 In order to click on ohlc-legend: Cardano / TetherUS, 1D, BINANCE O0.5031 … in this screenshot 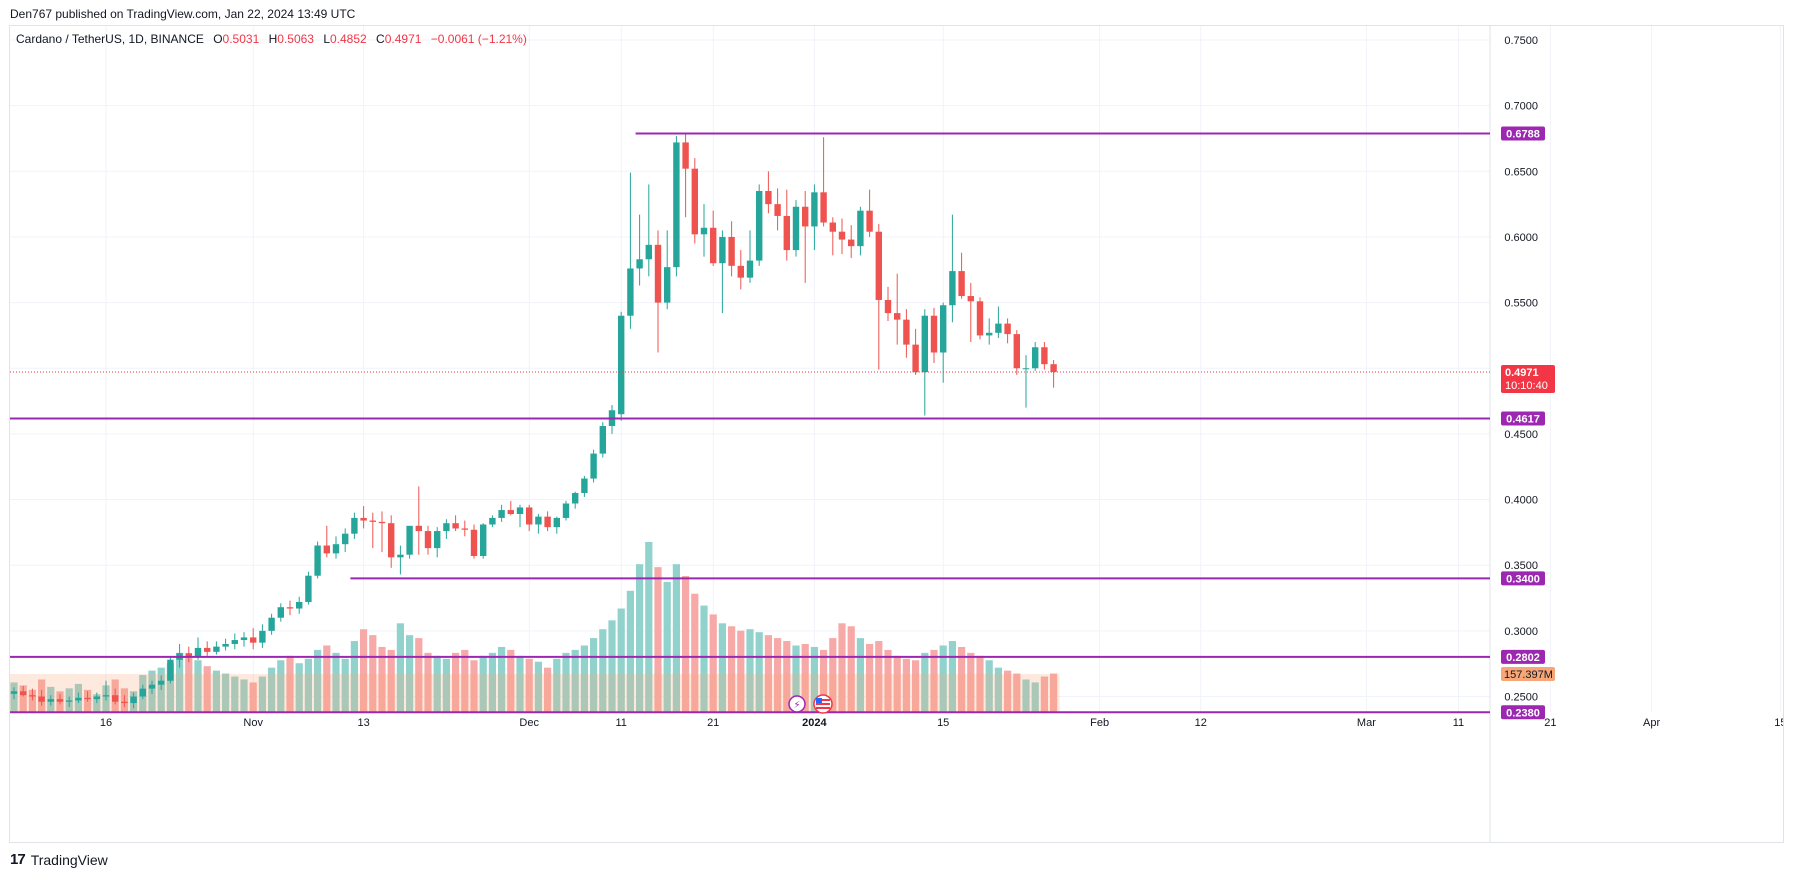, I will do `click(271, 39)`.